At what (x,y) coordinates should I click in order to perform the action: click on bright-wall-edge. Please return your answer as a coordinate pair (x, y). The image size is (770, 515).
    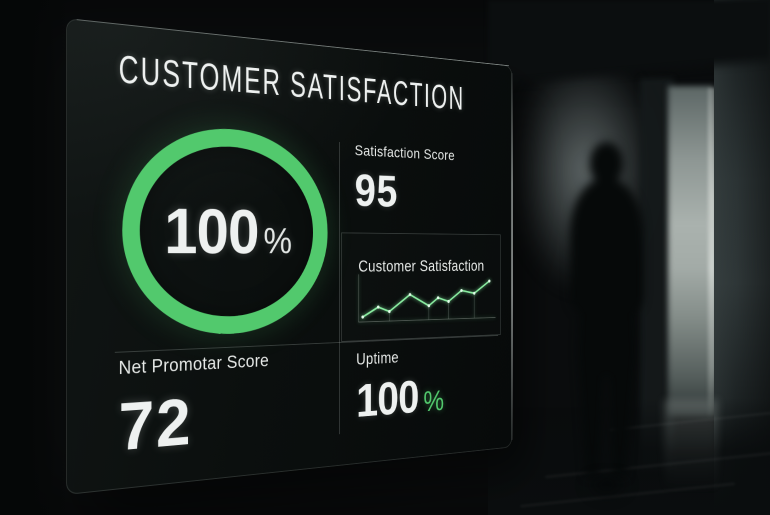
    Looking at the image, I should click on (712, 252).